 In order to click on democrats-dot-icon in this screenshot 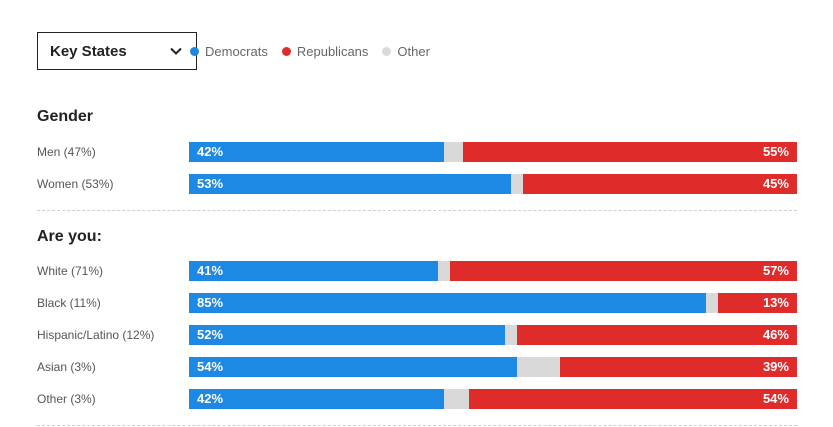, I will do `click(194, 51)`.